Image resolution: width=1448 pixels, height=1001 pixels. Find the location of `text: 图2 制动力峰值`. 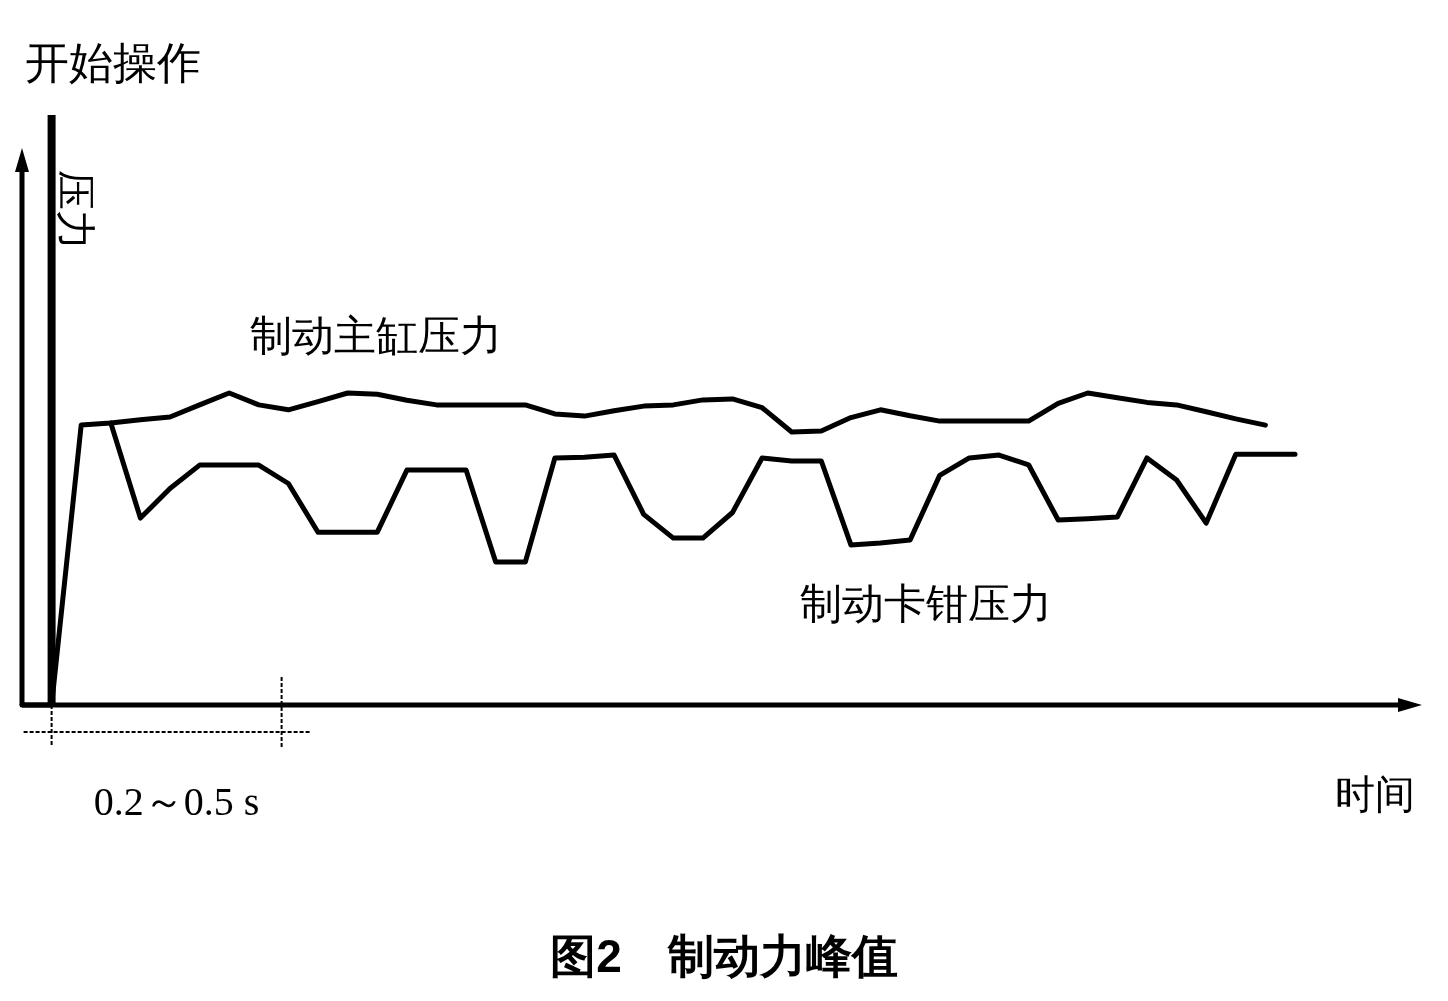

text: 图2 制动力峰值 is located at coordinates (724, 956).